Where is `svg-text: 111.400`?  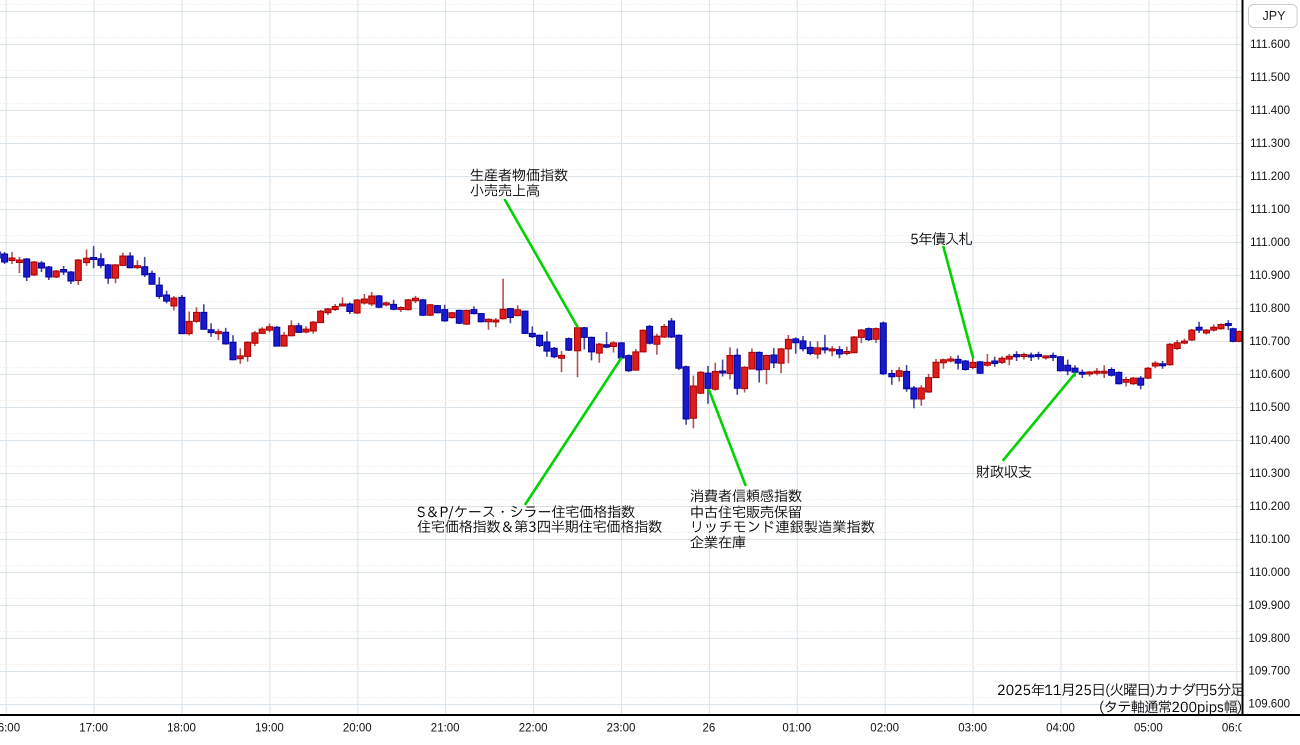 svg-text: 111.400 is located at coordinates (1270, 111).